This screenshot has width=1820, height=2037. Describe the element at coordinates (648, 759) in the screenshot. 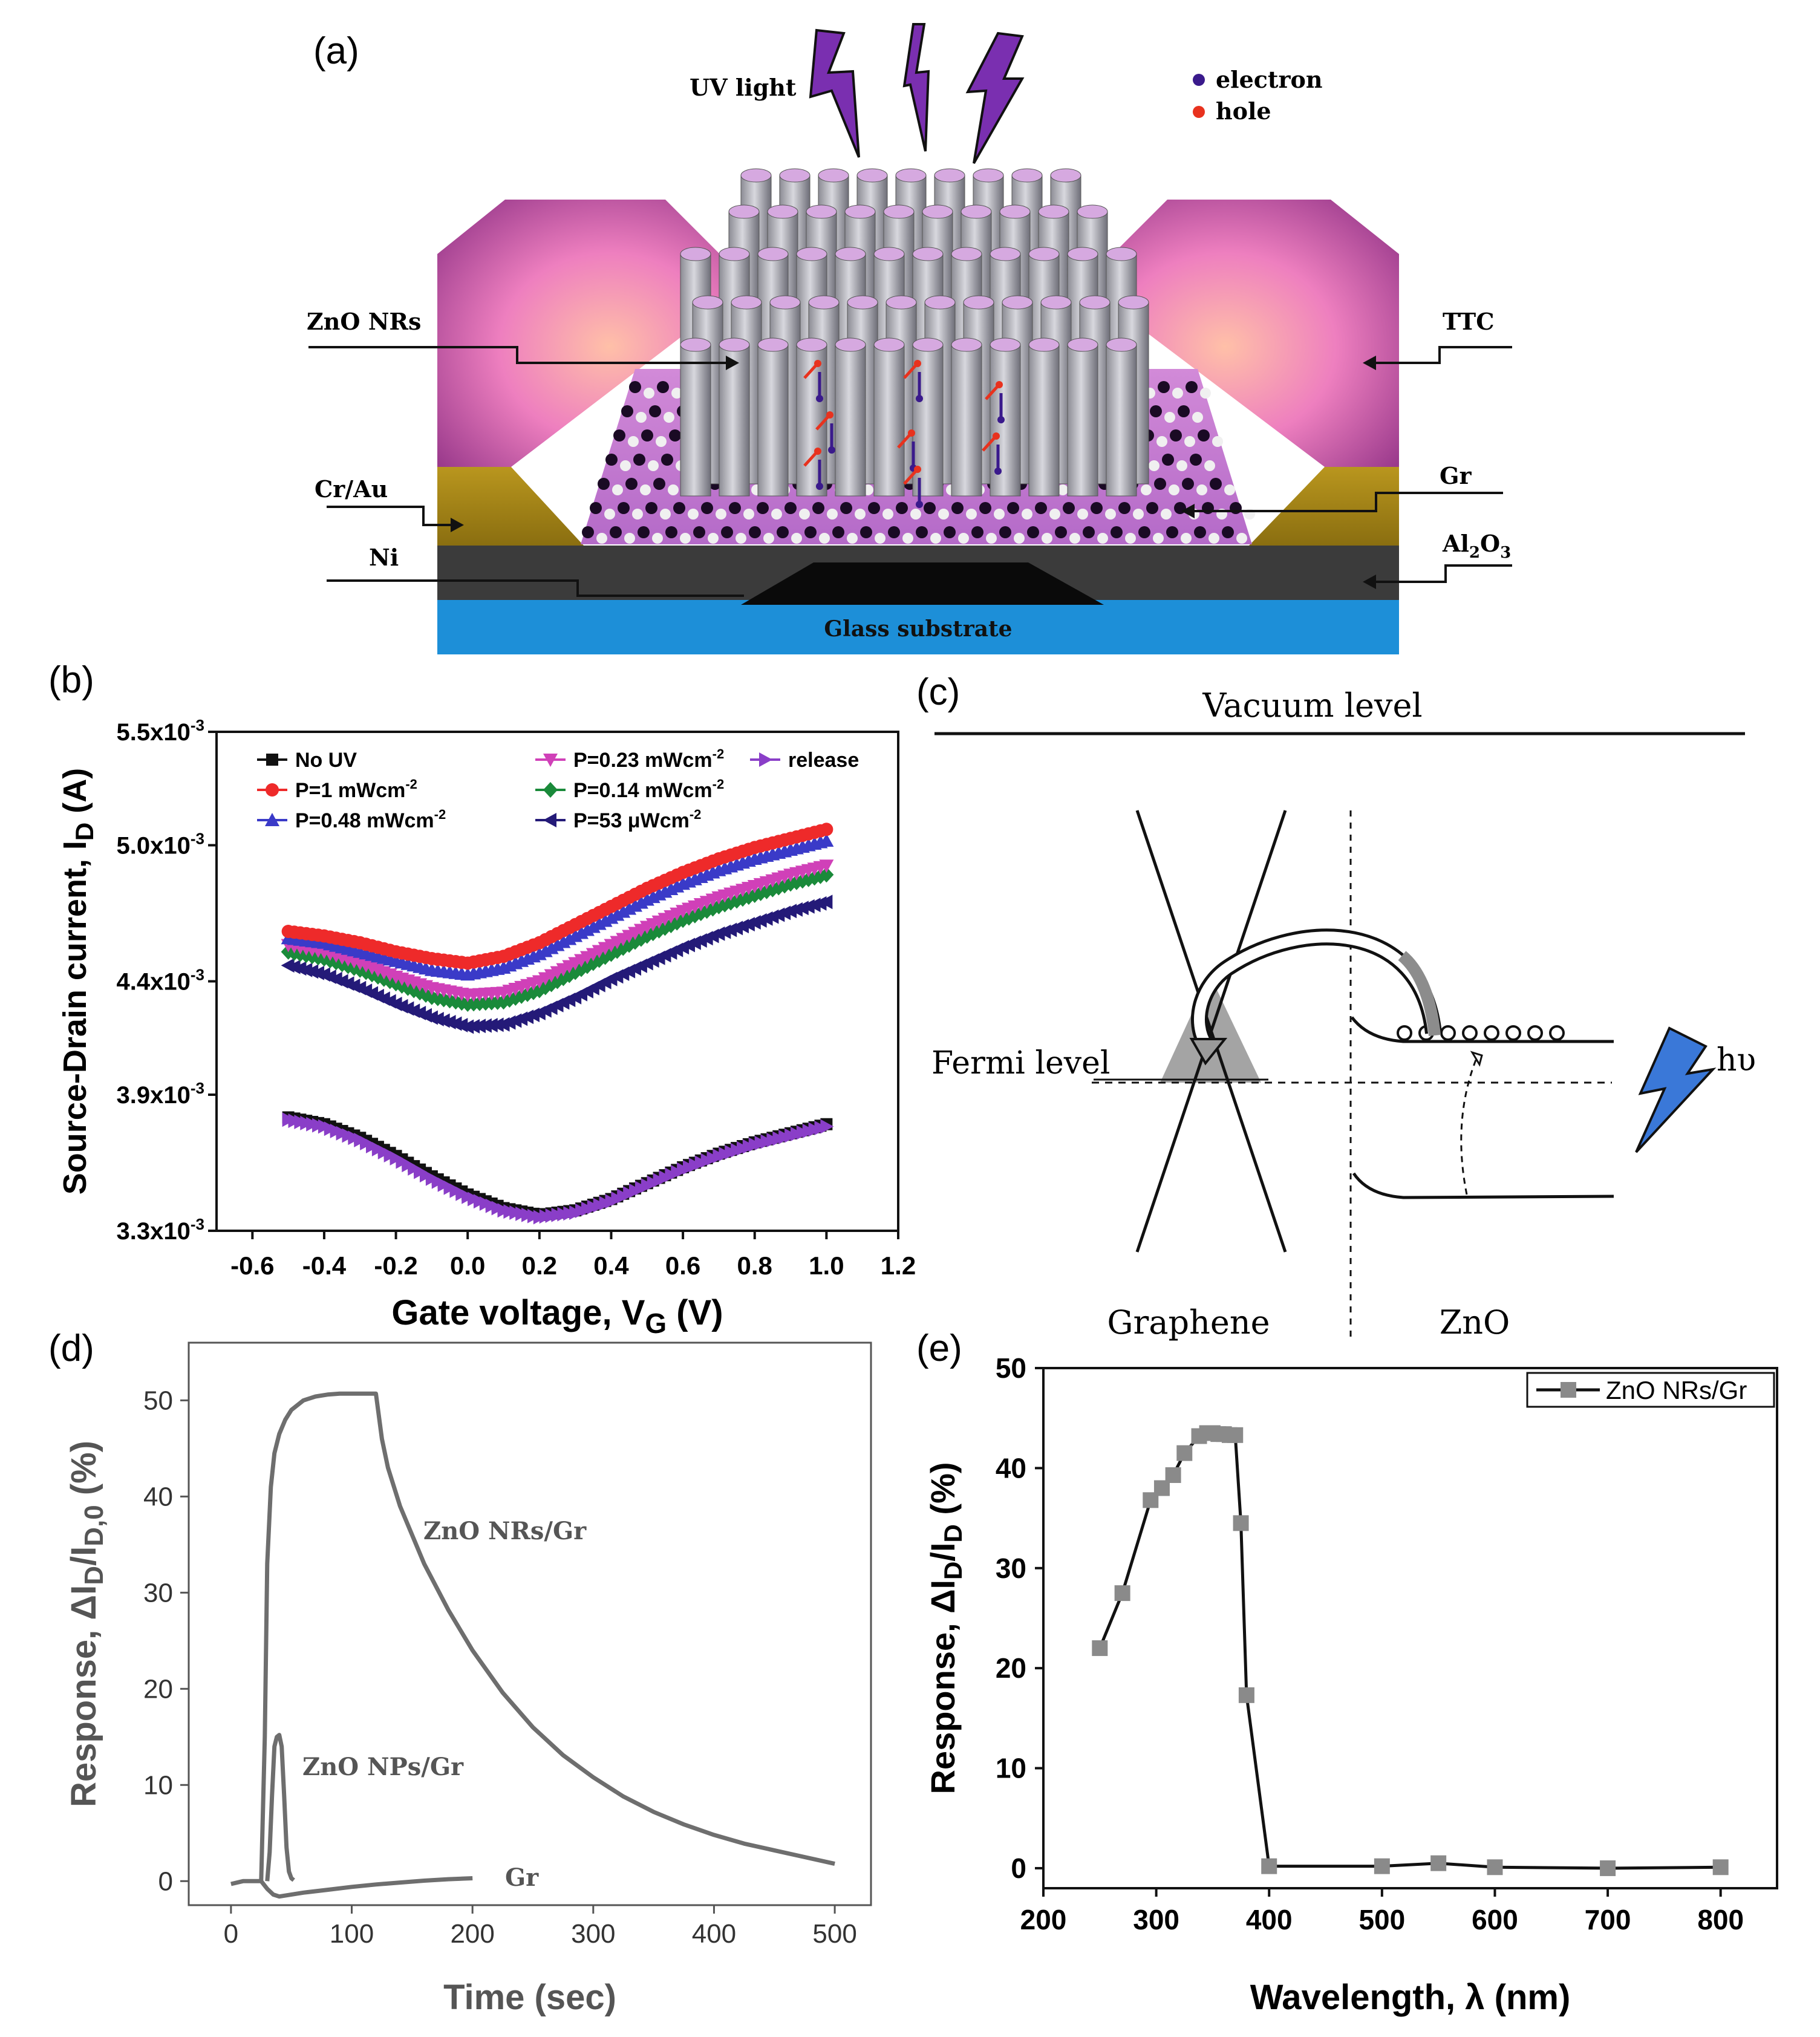

I see `legend-label: P=0.23 mWcm-2` at that location.